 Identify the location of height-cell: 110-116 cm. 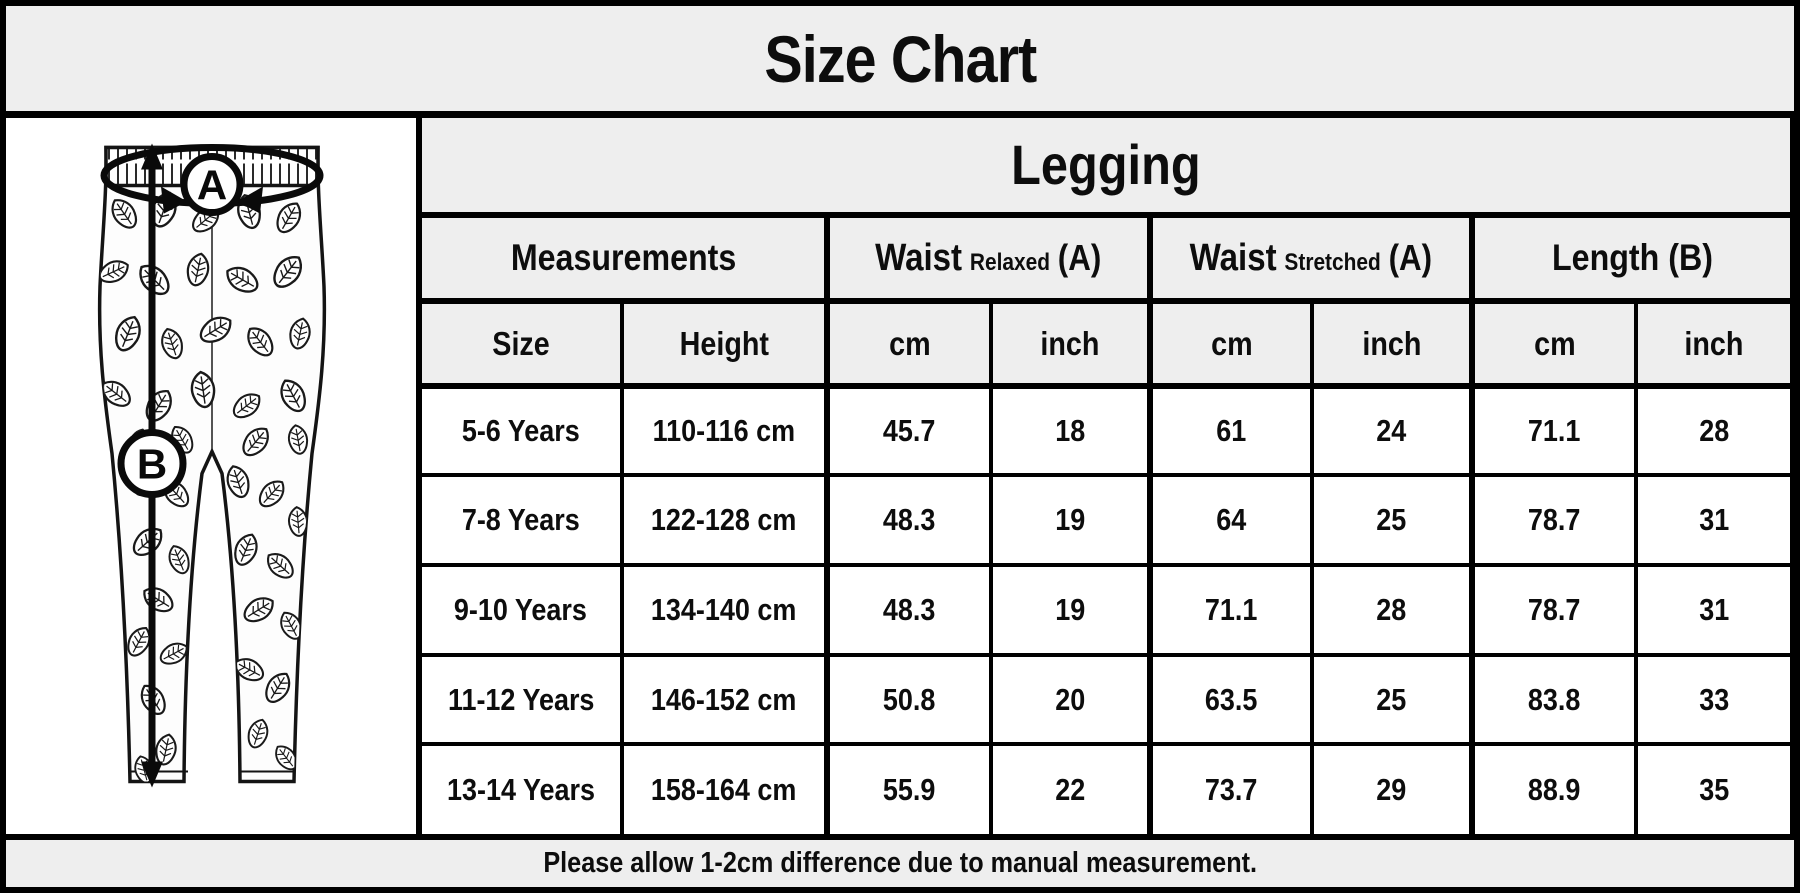
(724, 430).